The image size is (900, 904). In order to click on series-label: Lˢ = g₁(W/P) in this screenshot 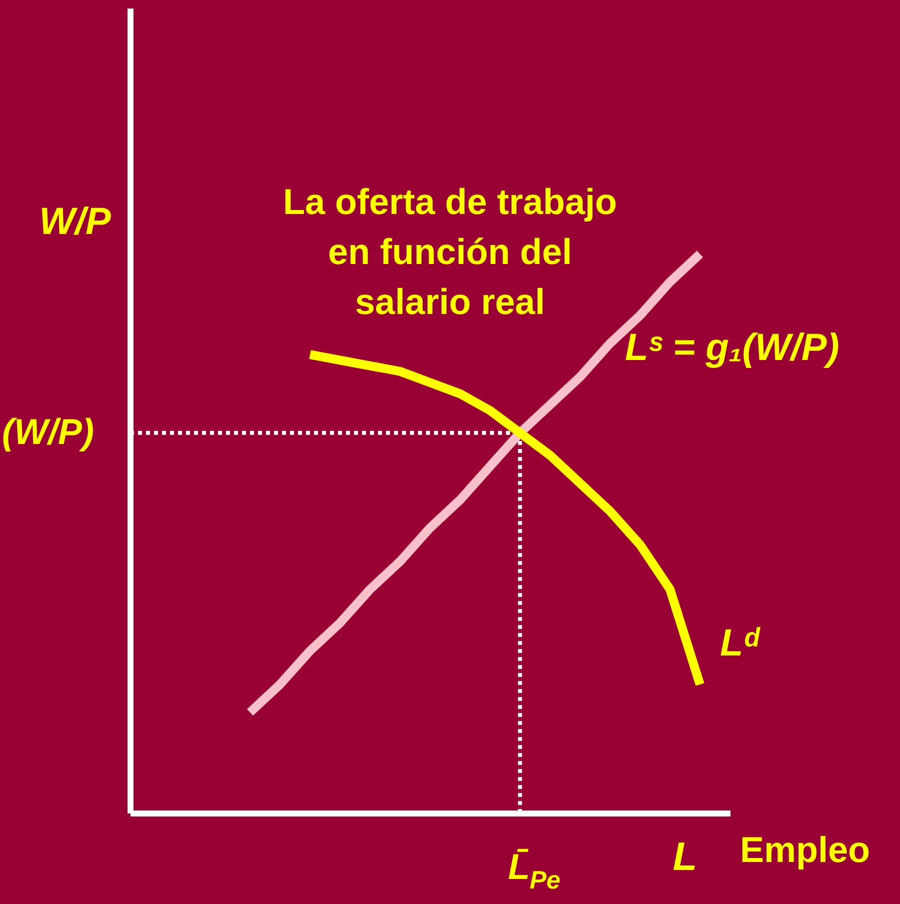, I will do `click(732, 347)`.